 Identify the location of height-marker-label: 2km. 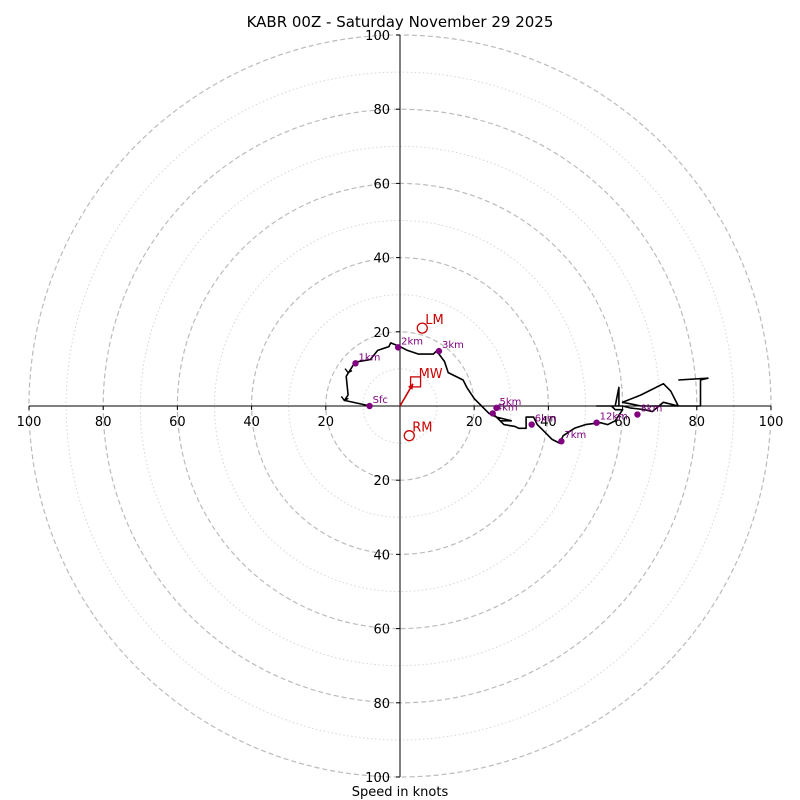
(412, 341).